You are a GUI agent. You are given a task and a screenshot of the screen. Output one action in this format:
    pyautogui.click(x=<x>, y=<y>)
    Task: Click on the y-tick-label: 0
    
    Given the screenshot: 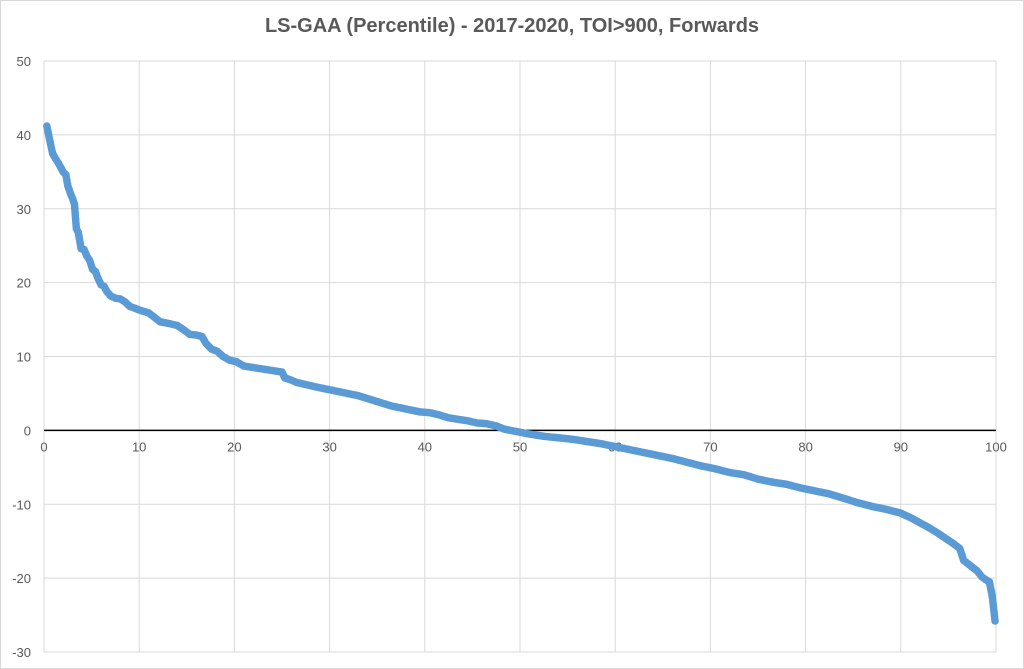 What is the action you would take?
    pyautogui.click(x=27, y=430)
    